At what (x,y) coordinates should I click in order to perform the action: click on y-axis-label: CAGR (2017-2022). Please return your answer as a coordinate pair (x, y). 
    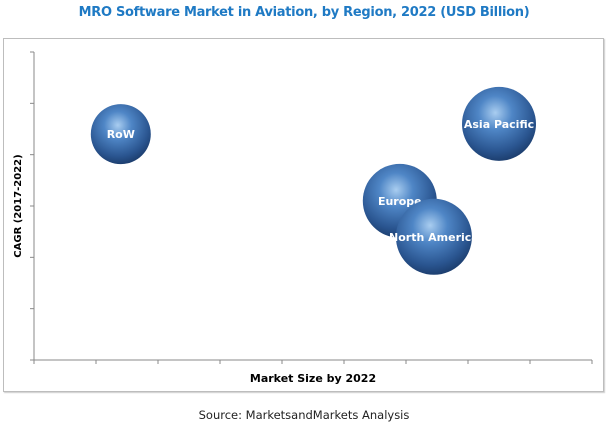
    Looking at the image, I should click on (18, 205).